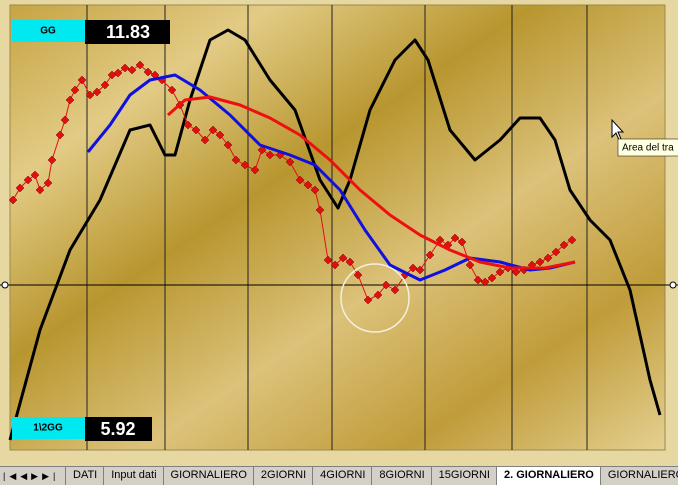  I want to click on indicator-label: GG, so click(48, 31).